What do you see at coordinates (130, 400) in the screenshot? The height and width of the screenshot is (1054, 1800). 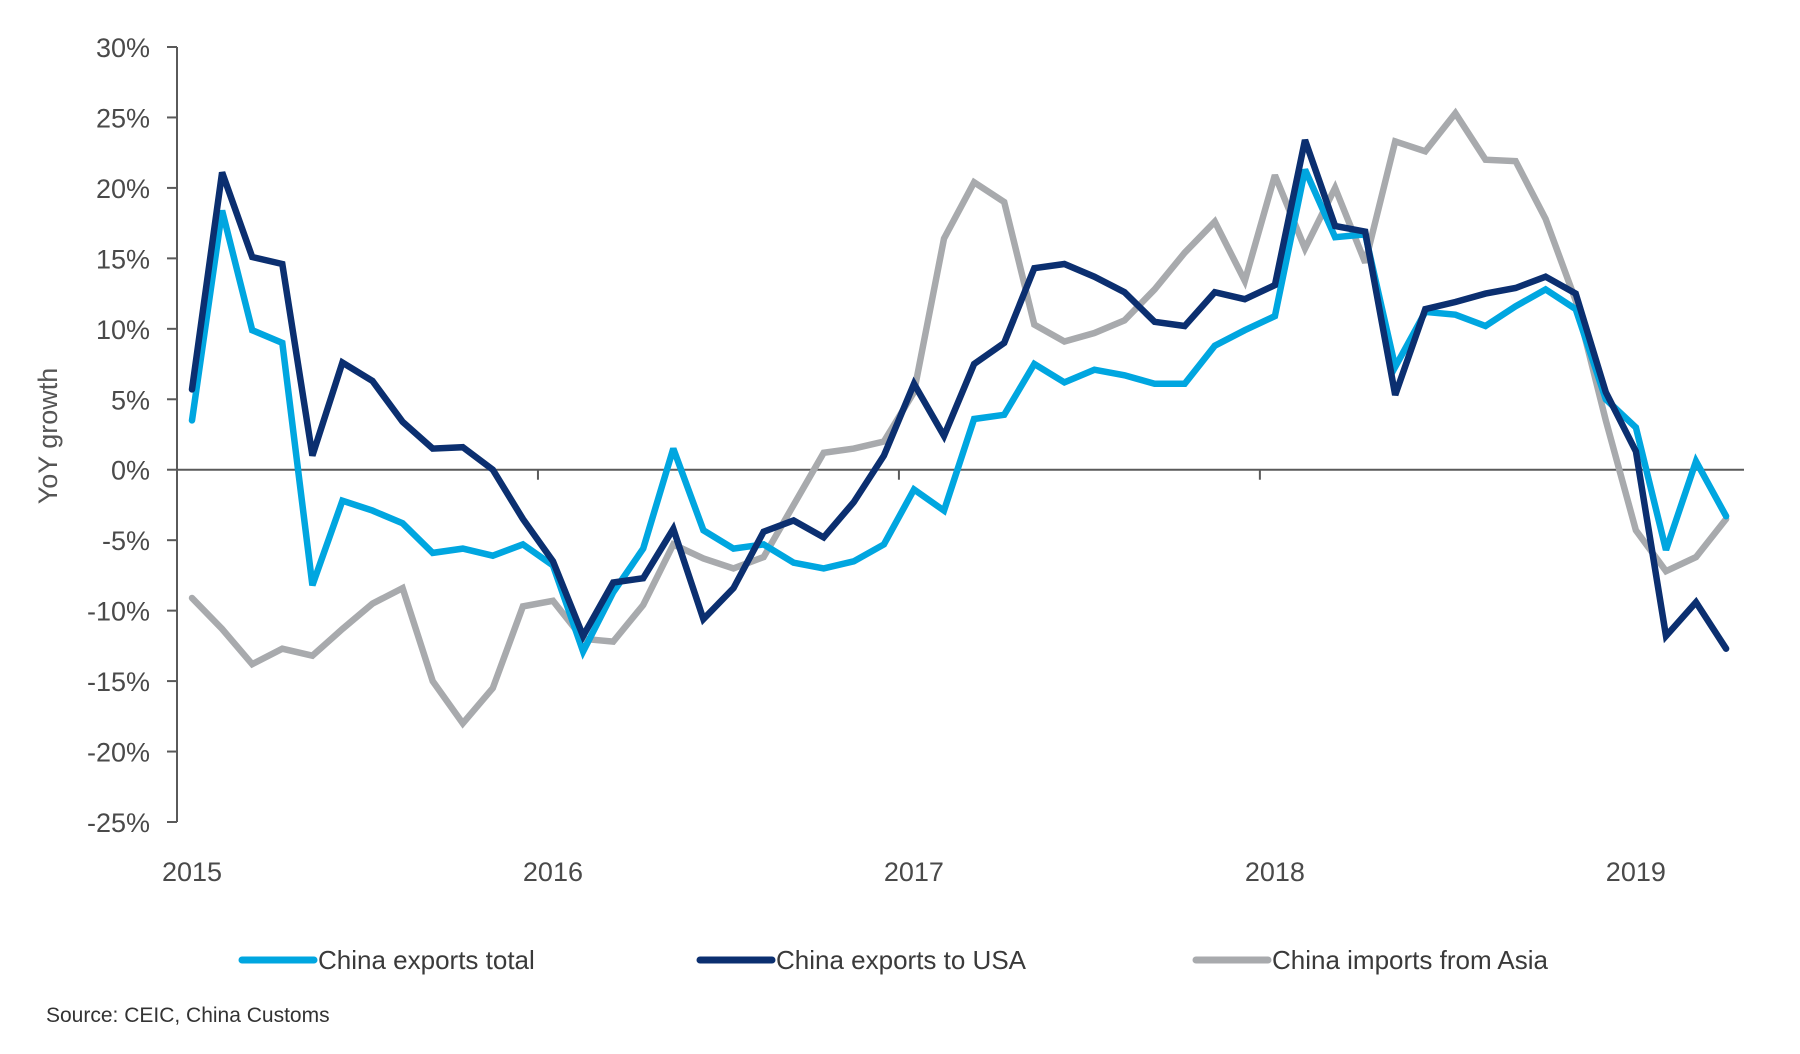 I see `y-tick-label: 5%` at bounding box center [130, 400].